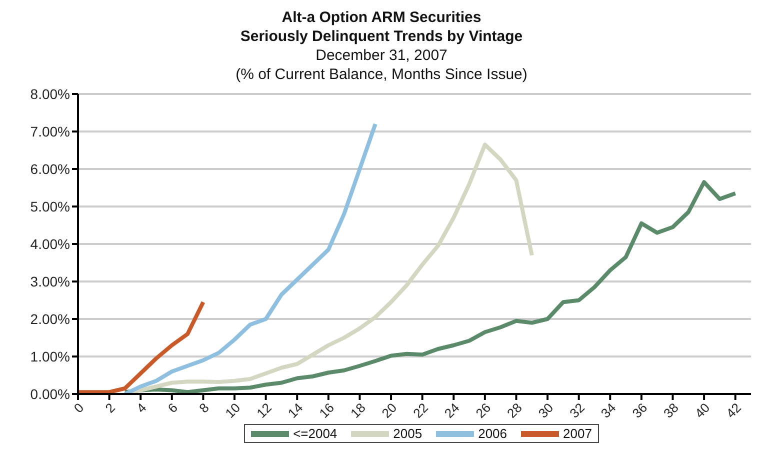  What do you see at coordinates (733, 410) in the screenshot?
I see `x-tick-label: 42` at bounding box center [733, 410].